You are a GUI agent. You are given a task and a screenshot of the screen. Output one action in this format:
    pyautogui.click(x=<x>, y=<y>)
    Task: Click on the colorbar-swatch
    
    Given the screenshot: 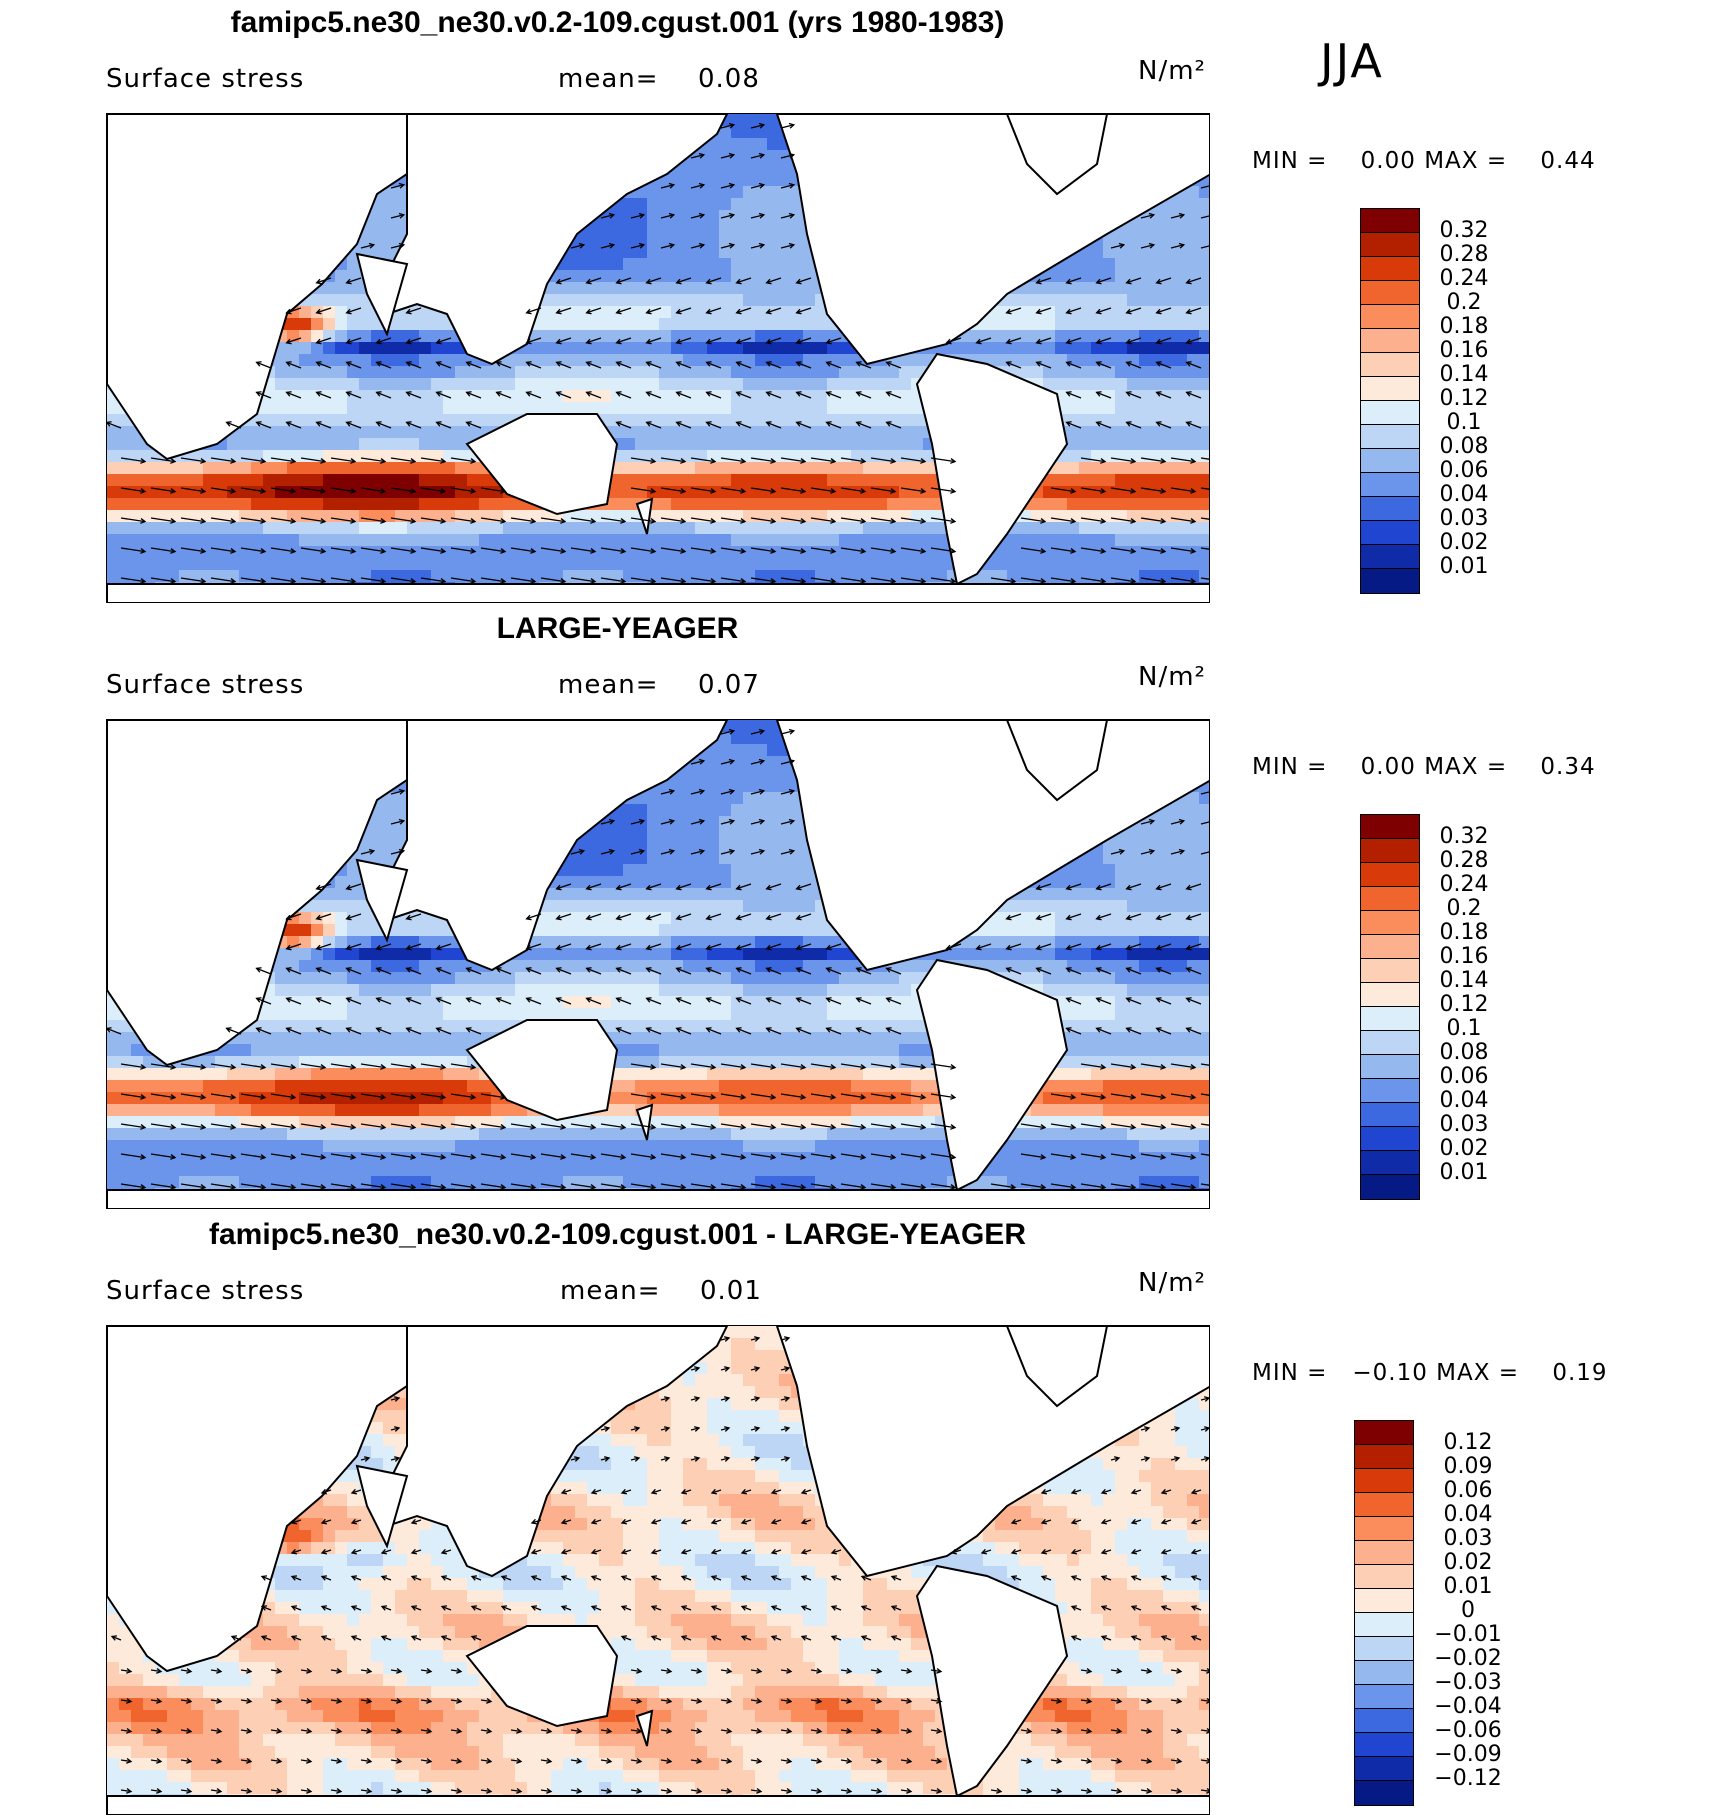 What is the action you would take?
    pyautogui.click(x=1390, y=485)
    